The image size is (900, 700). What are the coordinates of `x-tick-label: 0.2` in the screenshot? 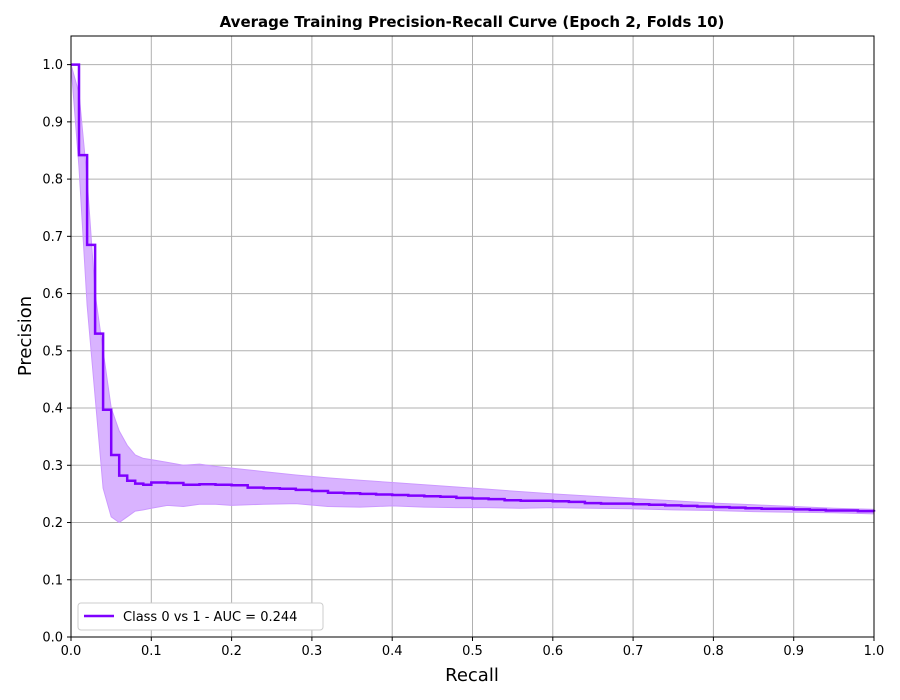 It's located at (231, 651).